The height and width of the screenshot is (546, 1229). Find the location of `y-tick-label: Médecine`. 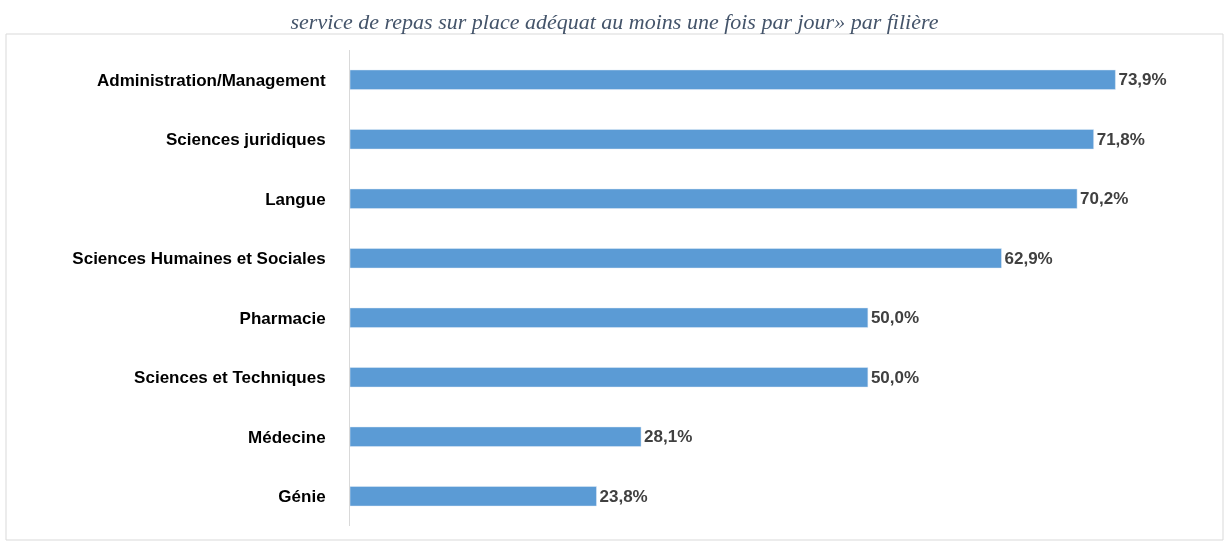

y-tick-label: Médecine is located at coordinates (287, 437).